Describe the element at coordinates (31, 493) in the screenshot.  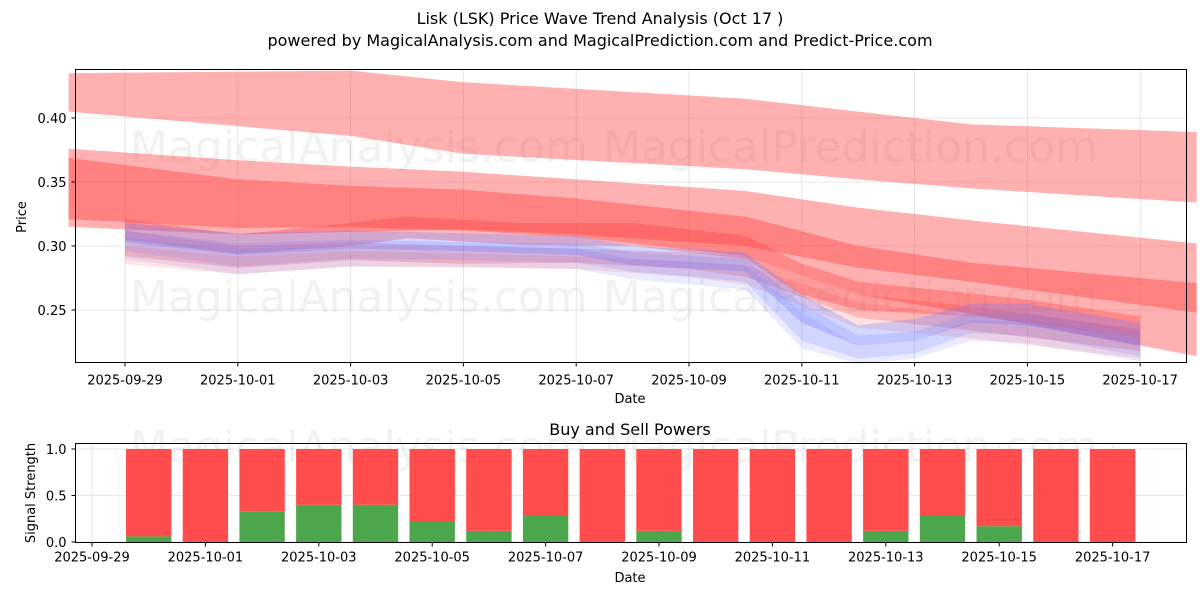
I see `bar-chart-y-label: Signal Strength` at that location.